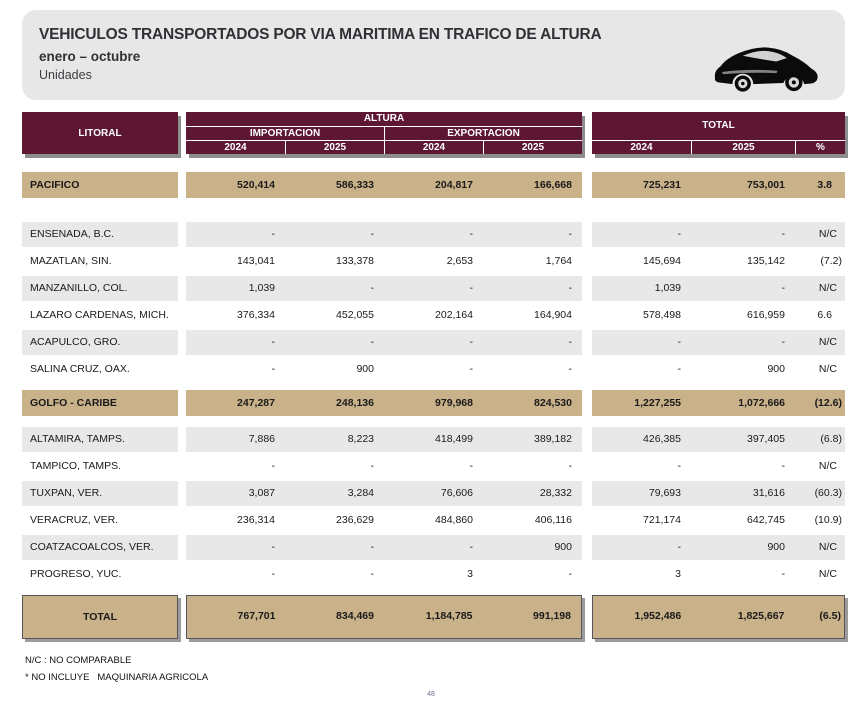  I want to click on cell-tot-2024: 79,693, so click(664, 493).